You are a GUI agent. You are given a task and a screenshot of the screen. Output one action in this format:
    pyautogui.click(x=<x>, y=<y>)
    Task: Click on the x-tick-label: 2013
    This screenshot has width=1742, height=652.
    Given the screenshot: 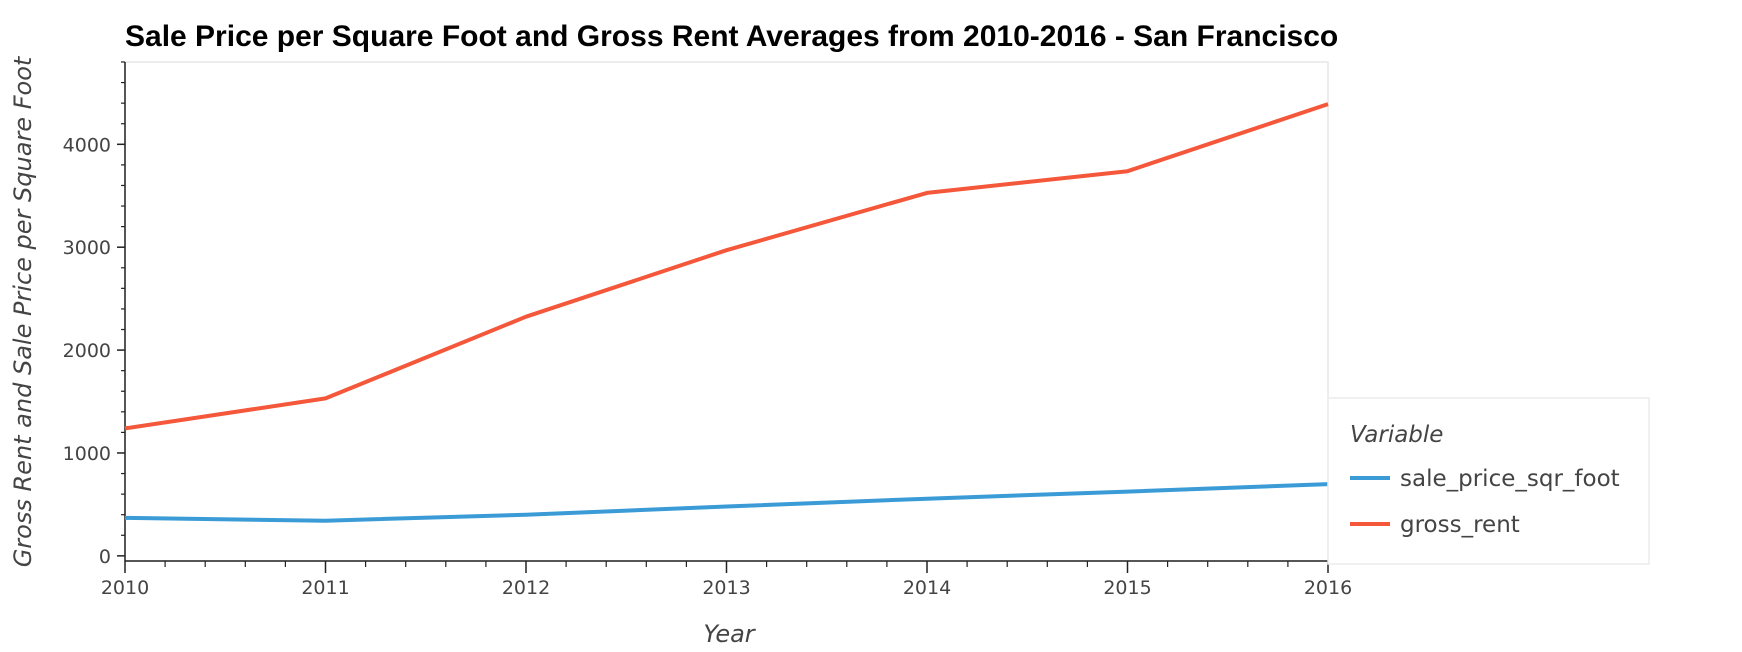 What is the action you would take?
    pyautogui.click(x=726, y=588)
    